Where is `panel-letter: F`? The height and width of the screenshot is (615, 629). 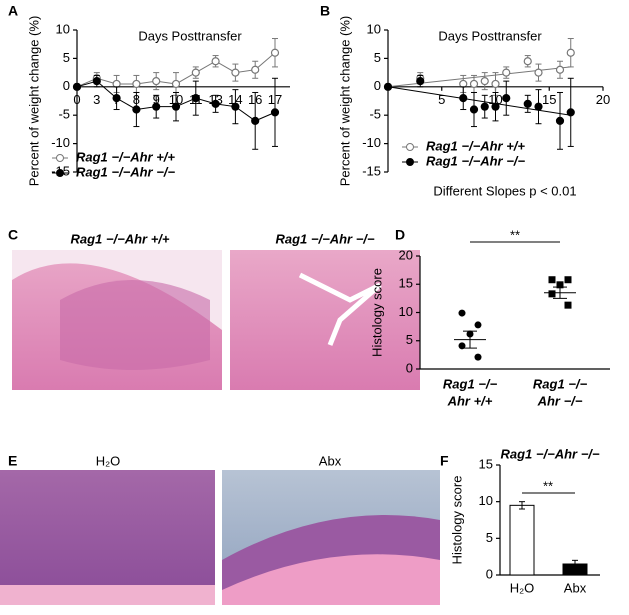
panel-letter: F is located at coordinates (444, 461).